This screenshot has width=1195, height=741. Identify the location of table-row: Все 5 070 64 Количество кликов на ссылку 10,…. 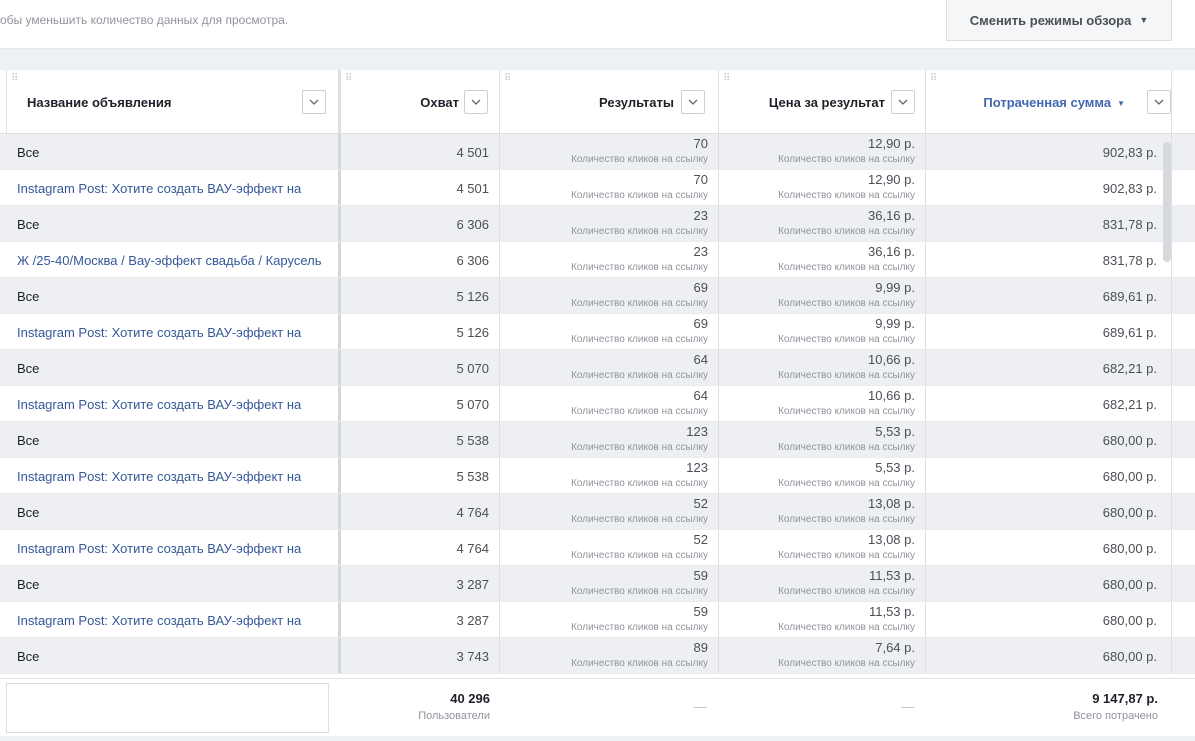
(597, 368).